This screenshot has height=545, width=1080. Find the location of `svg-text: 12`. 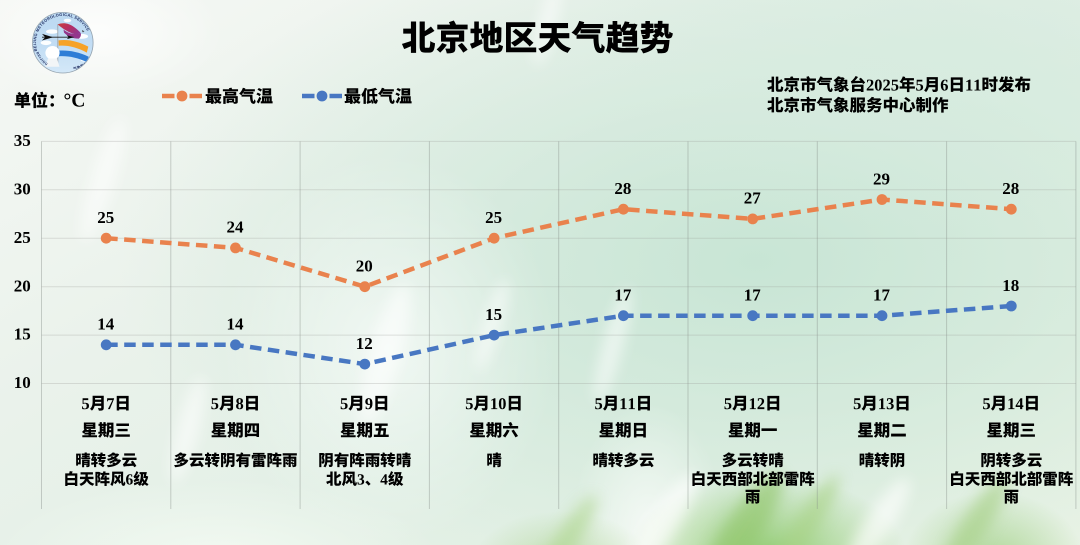

svg-text: 12 is located at coordinates (364, 343).